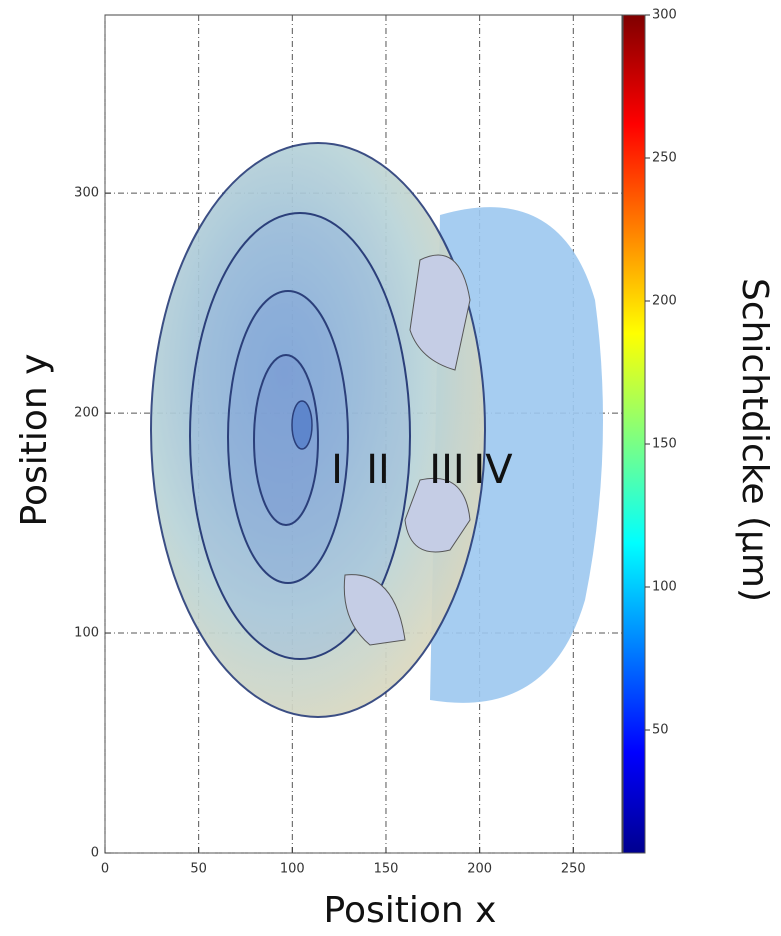 Image resolution: width=781 pixels, height=936 pixels. I want to click on x-axis-label: Position x, so click(410, 910).